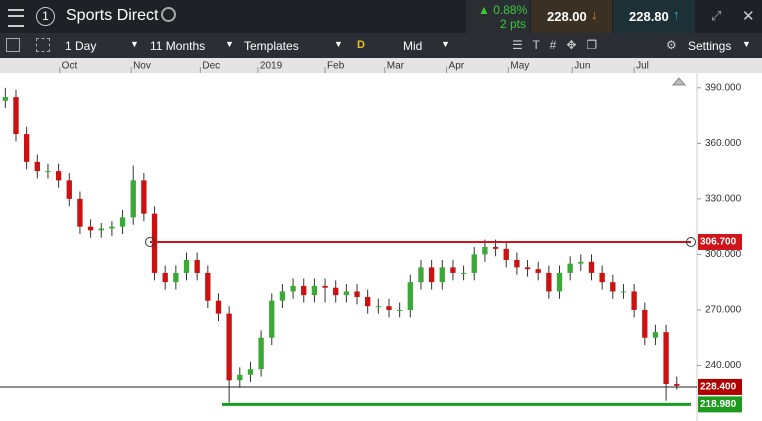 The width and height of the screenshot is (762, 421). Describe the element at coordinates (594, 14) in the screenshot. I see `sell-arrow: ↓` at that location.